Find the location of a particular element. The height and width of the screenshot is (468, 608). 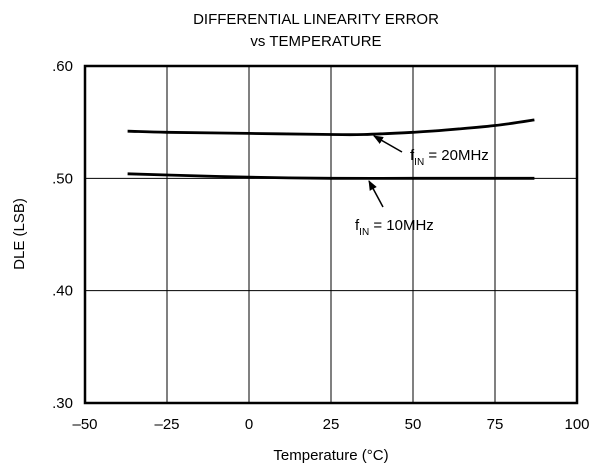

x-axis-label: Temperature (°C) is located at coordinates (330, 455).